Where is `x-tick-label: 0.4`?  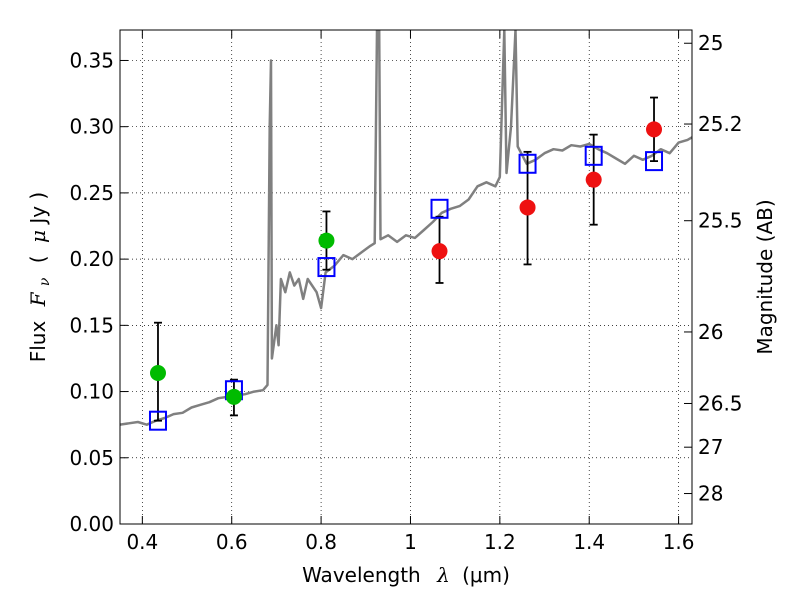 x-tick-label: 0.4 is located at coordinates (142, 542).